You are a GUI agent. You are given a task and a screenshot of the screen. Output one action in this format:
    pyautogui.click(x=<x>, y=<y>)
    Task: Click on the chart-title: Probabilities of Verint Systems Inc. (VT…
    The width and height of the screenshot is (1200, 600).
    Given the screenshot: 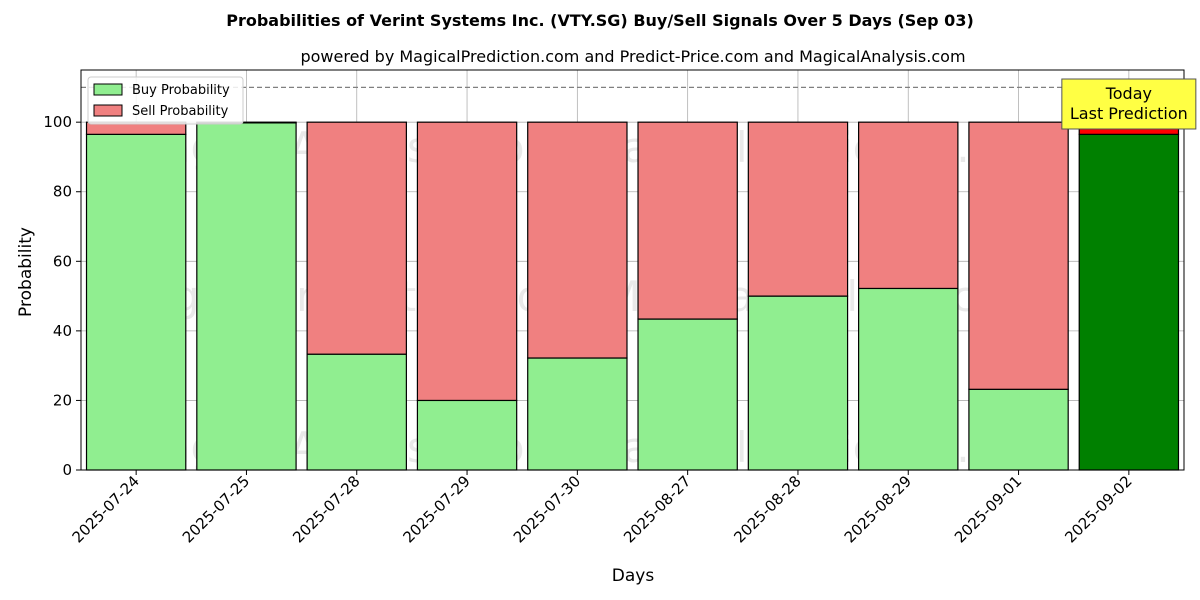 What is the action you would take?
    pyautogui.click(x=600, y=20)
    